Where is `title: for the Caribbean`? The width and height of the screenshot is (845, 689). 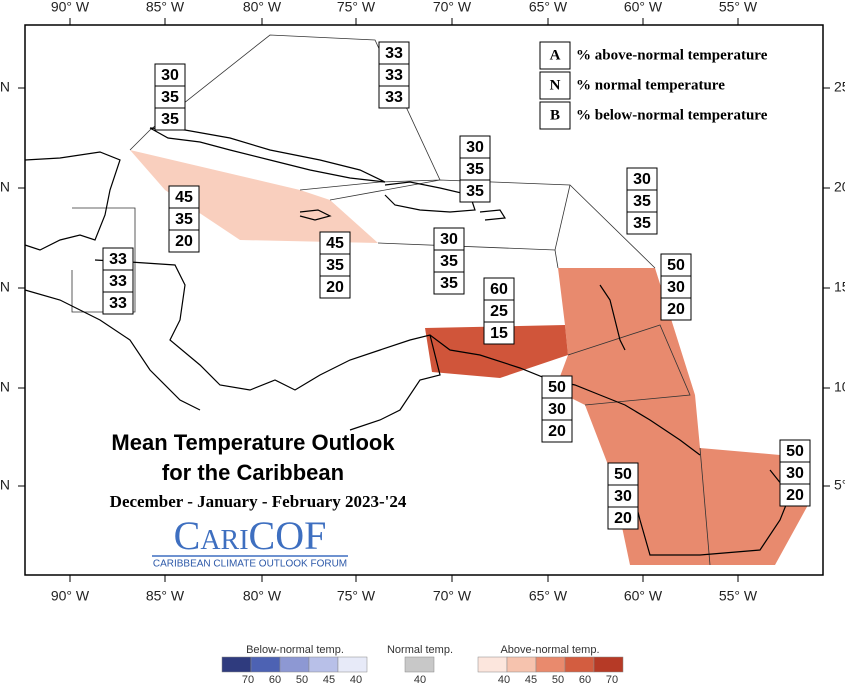
title: for the Caribbean is located at coordinates (253, 472).